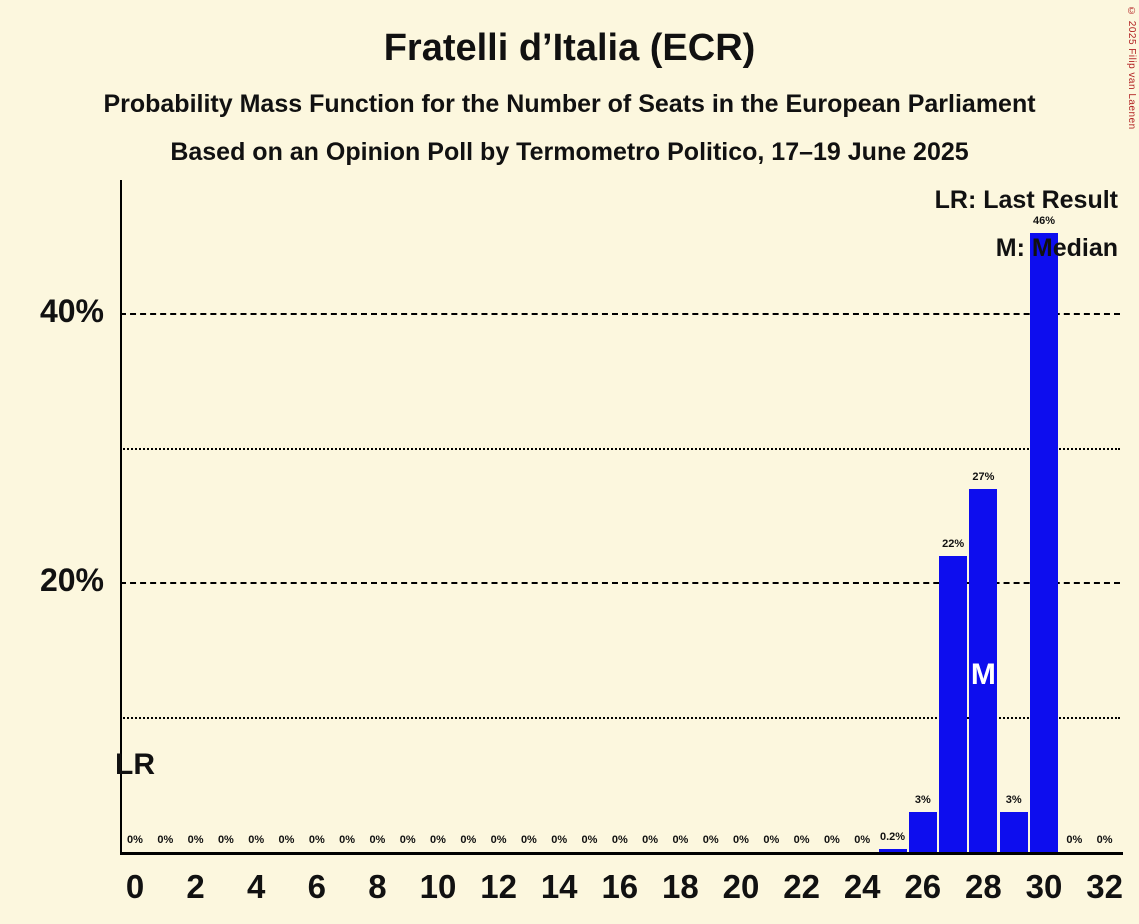  I want to click on x-axis-label-6: 6, so click(316, 886).